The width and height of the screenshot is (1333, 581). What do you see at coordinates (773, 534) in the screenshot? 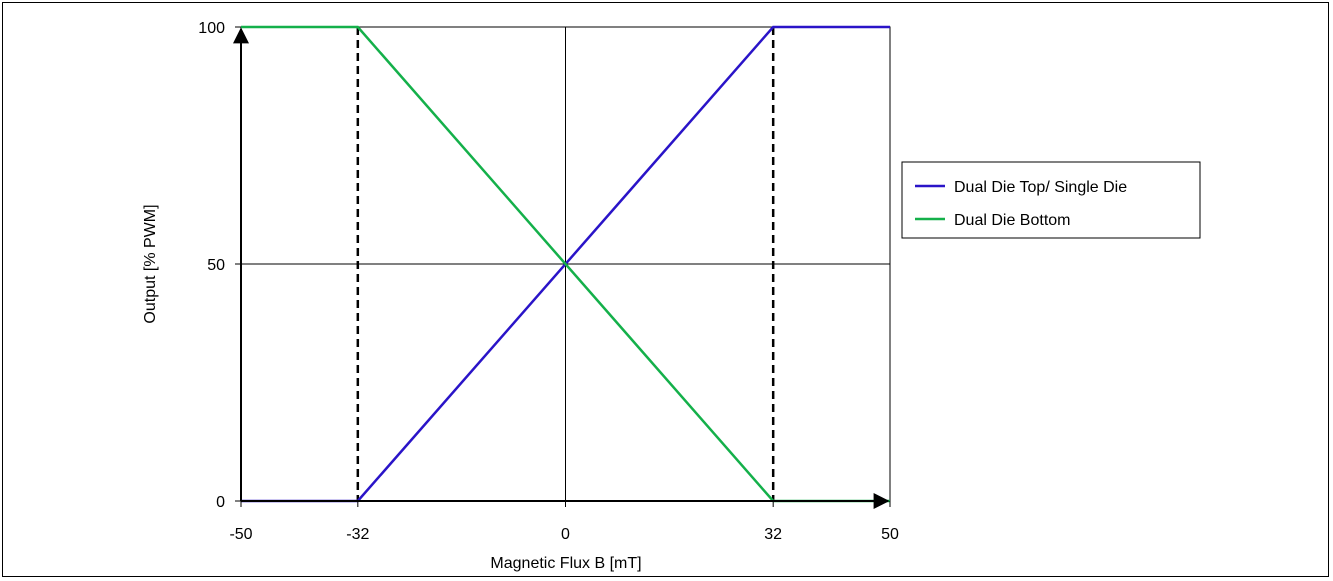
I see `x-tick-label: 32` at bounding box center [773, 534].